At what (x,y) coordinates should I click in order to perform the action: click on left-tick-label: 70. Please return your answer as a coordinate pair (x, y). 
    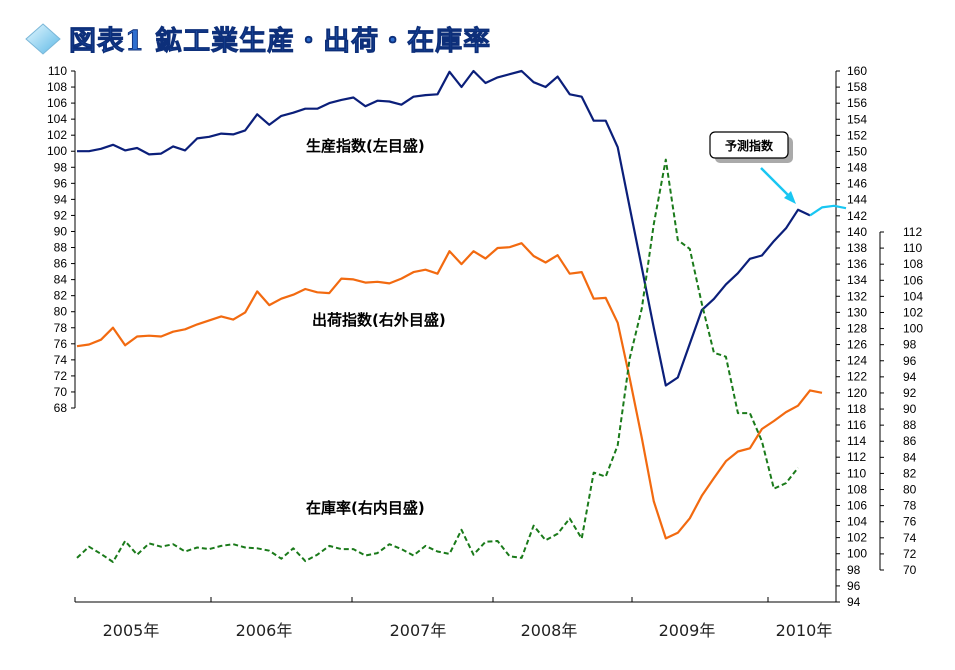
    Looking at the image, I should click on (61, 392).